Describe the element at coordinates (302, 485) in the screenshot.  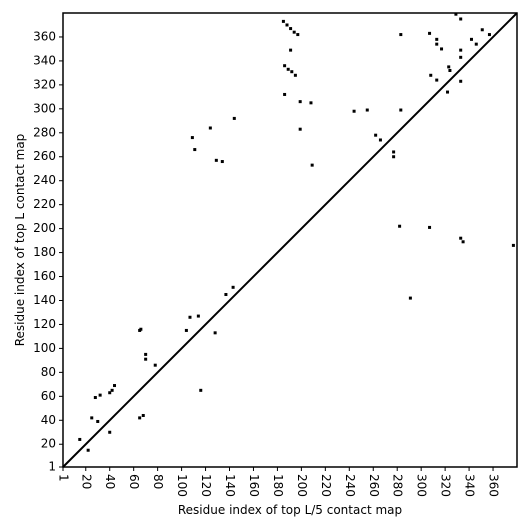
I see `x-tick-label: 200` at that location.